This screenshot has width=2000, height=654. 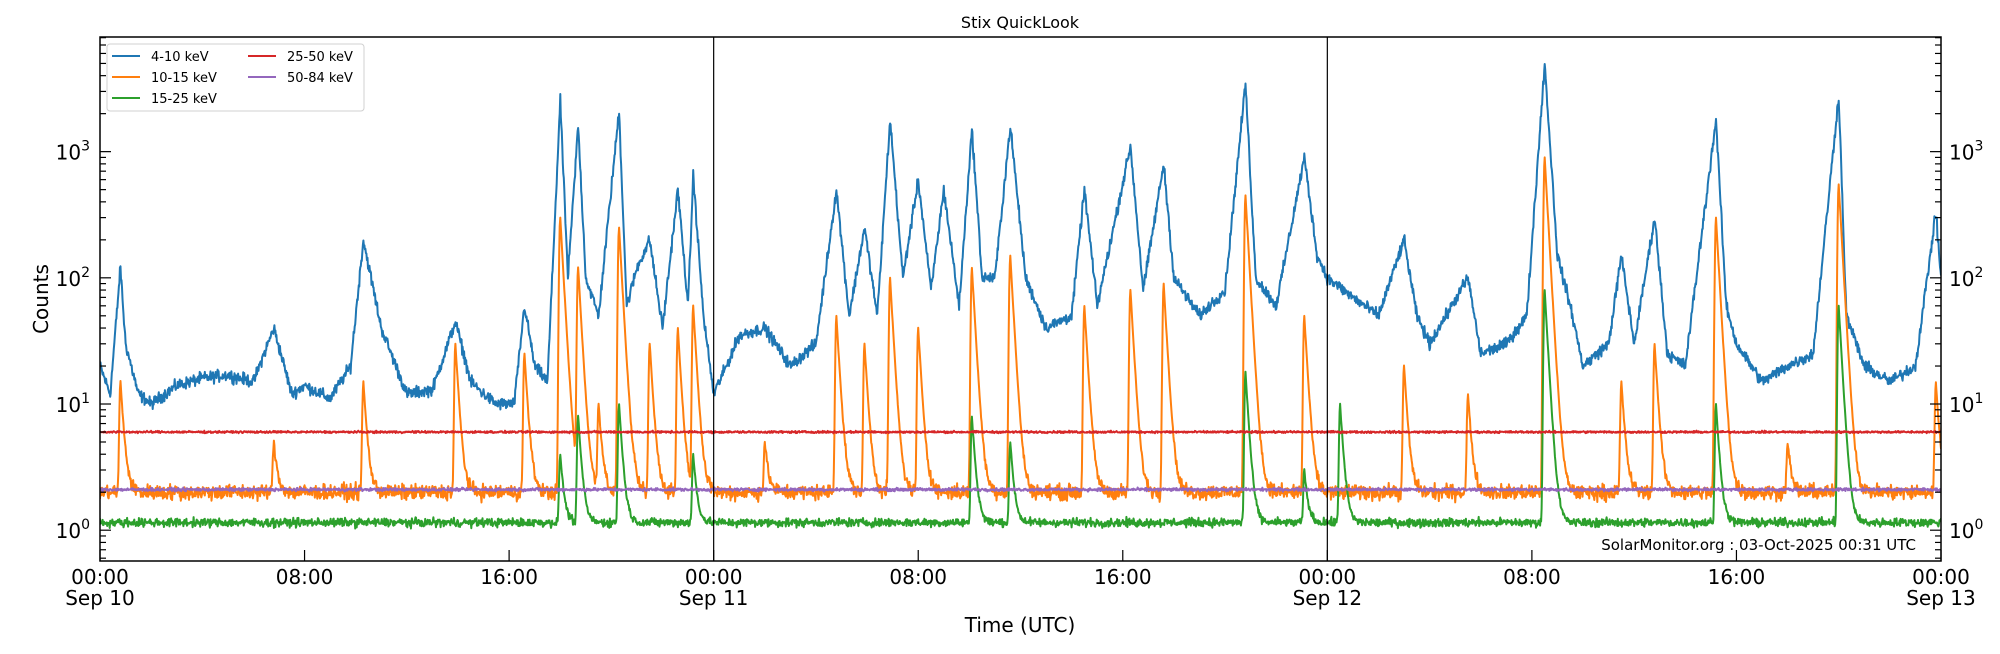 What do you see at coordinates (180, 57) in the screenshot?
I see `legend-label: 4-10 keV` at bounding box center [180, 57].